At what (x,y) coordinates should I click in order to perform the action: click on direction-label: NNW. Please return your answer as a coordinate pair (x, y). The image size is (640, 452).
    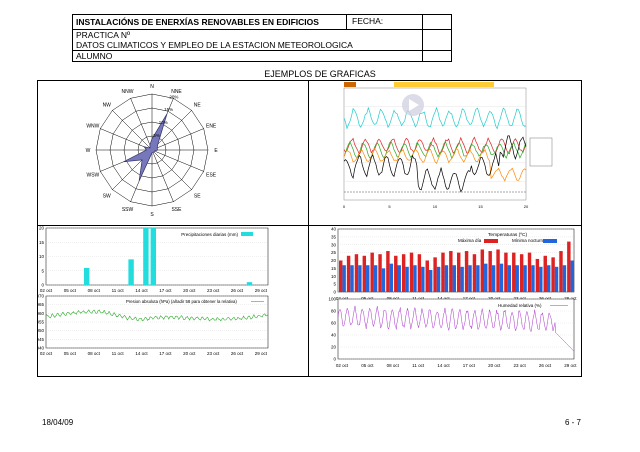
    Looking at the image, I should click on (128, 92).